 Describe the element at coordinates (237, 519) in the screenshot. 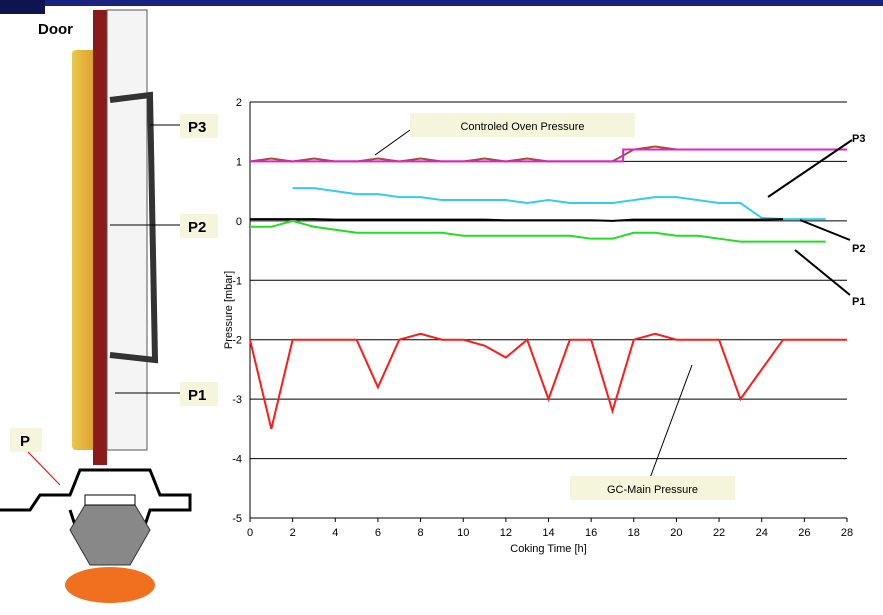

I see `y-tick-label: -5` at that location.